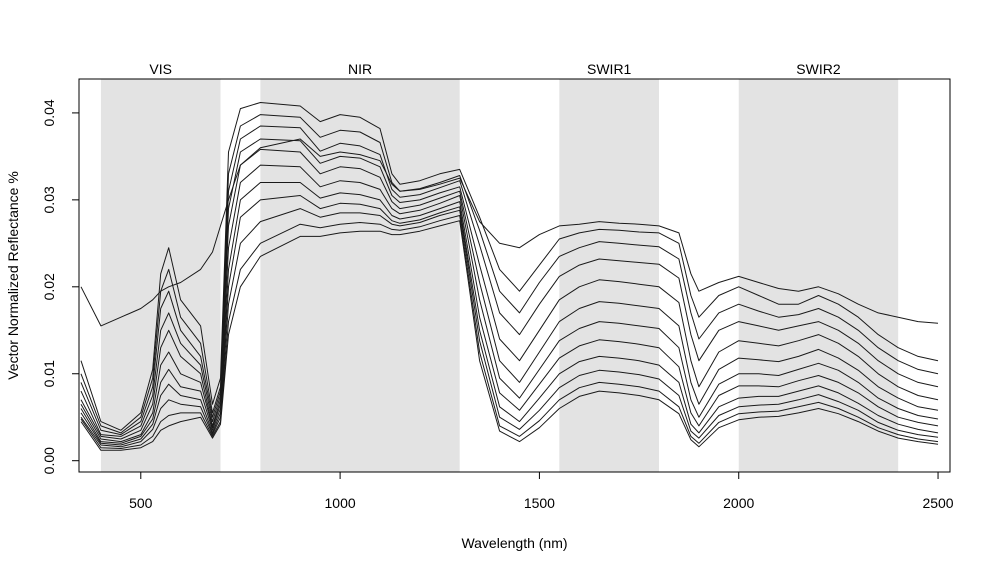 Image resolution: width=992 pixels, height=576 pixels. Describe the element at coordinates (60, 286) in the screenshot. I see `y-axis: 0.00 0.01 0.02 0.03 0.04` at that location.